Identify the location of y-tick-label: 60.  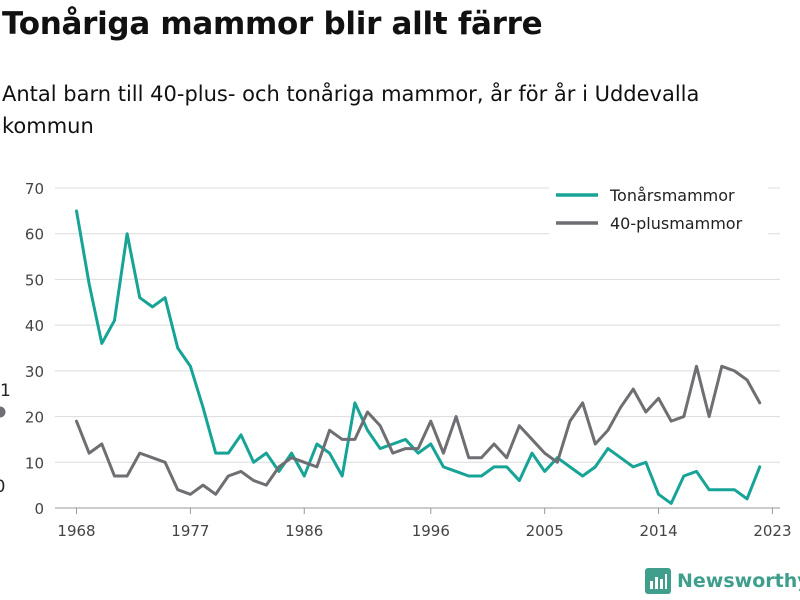
(34, 235).